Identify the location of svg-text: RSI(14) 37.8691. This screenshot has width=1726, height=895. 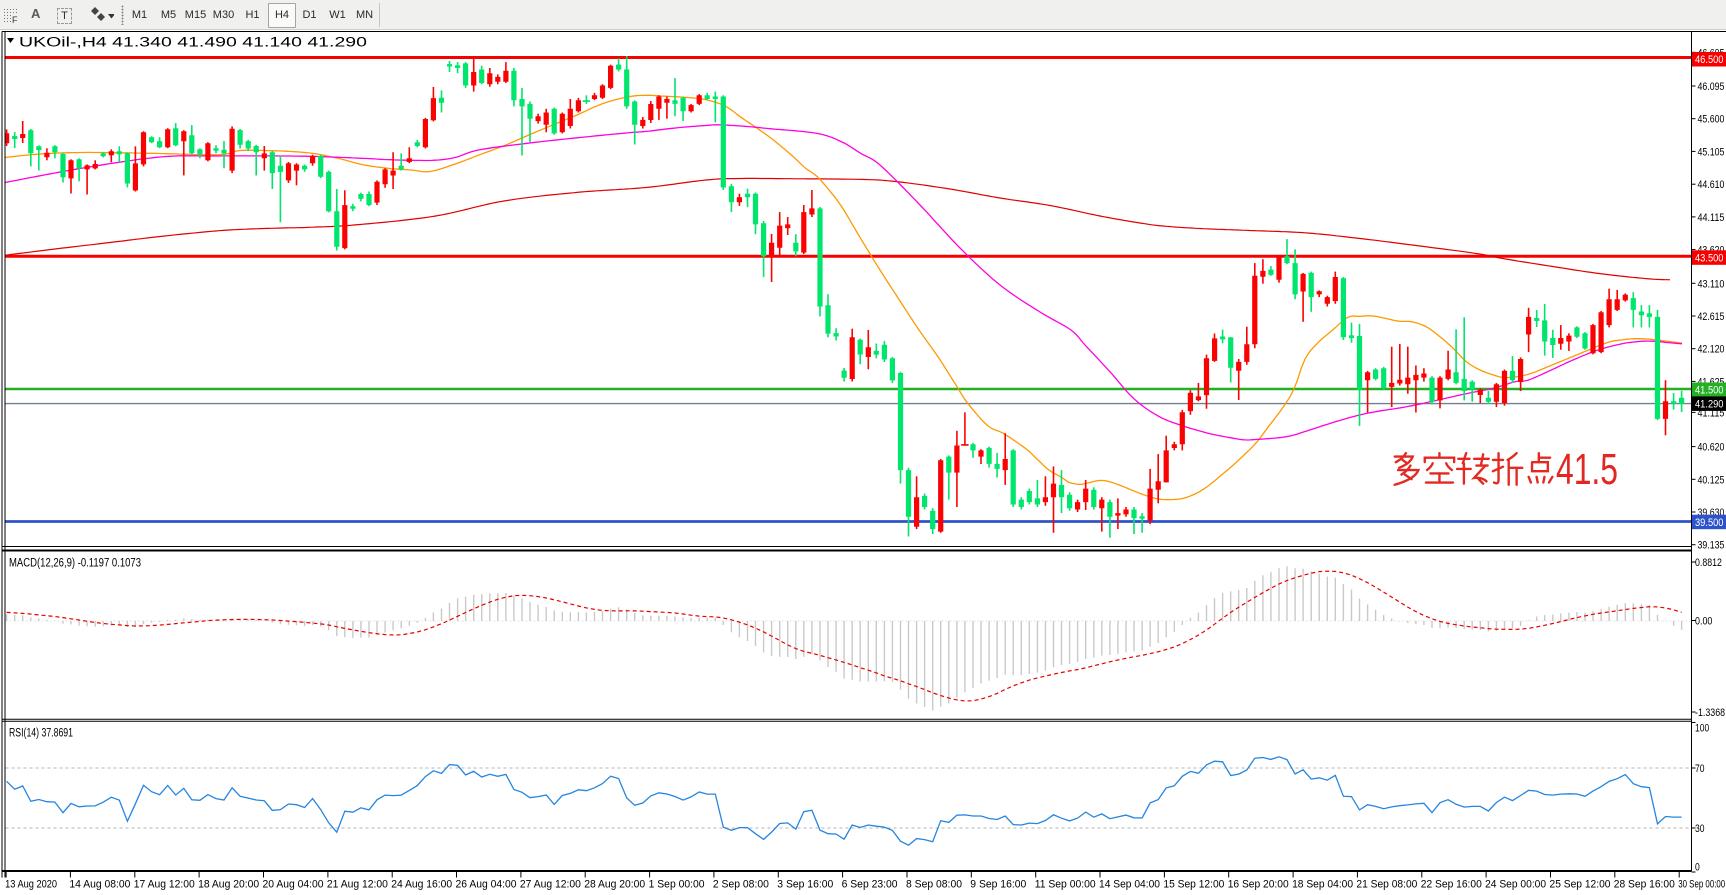
(41, 734).